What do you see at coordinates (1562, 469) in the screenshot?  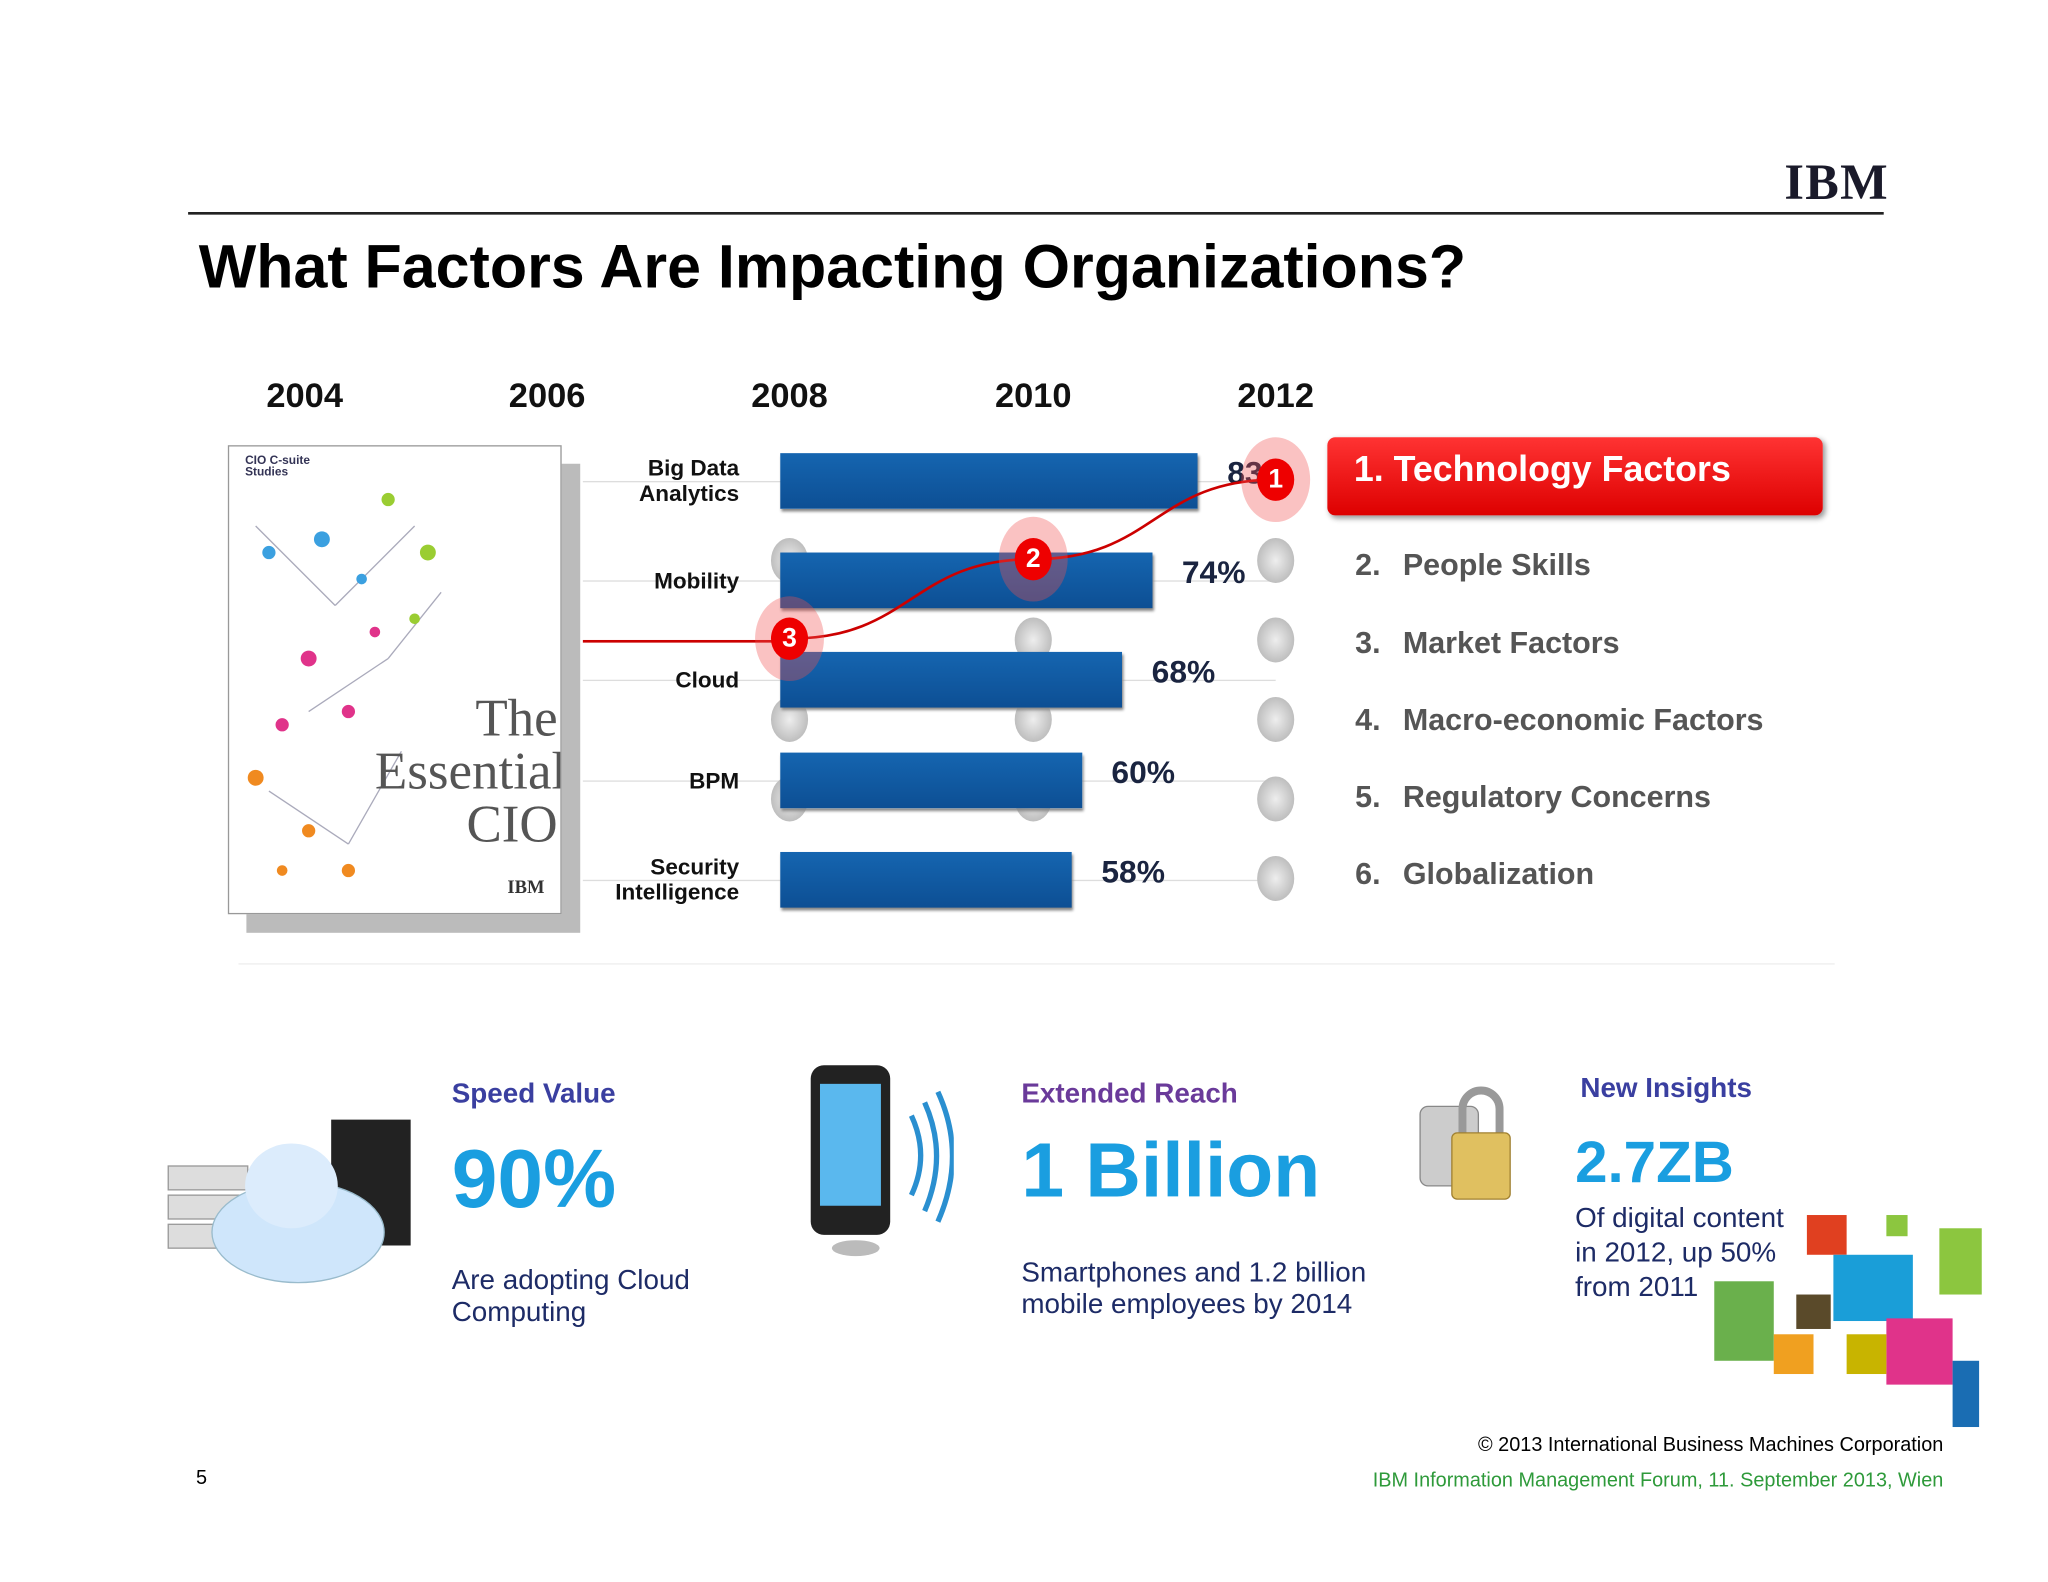 I see `rank-label: Technology Factors` at bounding box center [1562, 469].